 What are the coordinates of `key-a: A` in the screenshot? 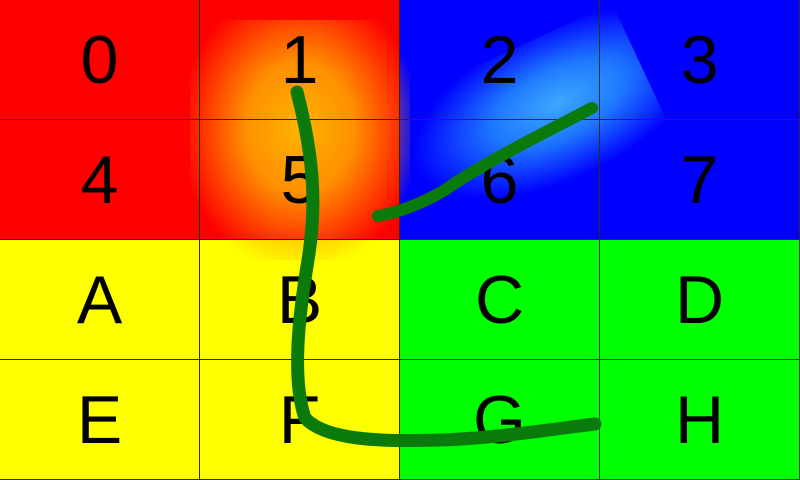 It's located at (100, 300).